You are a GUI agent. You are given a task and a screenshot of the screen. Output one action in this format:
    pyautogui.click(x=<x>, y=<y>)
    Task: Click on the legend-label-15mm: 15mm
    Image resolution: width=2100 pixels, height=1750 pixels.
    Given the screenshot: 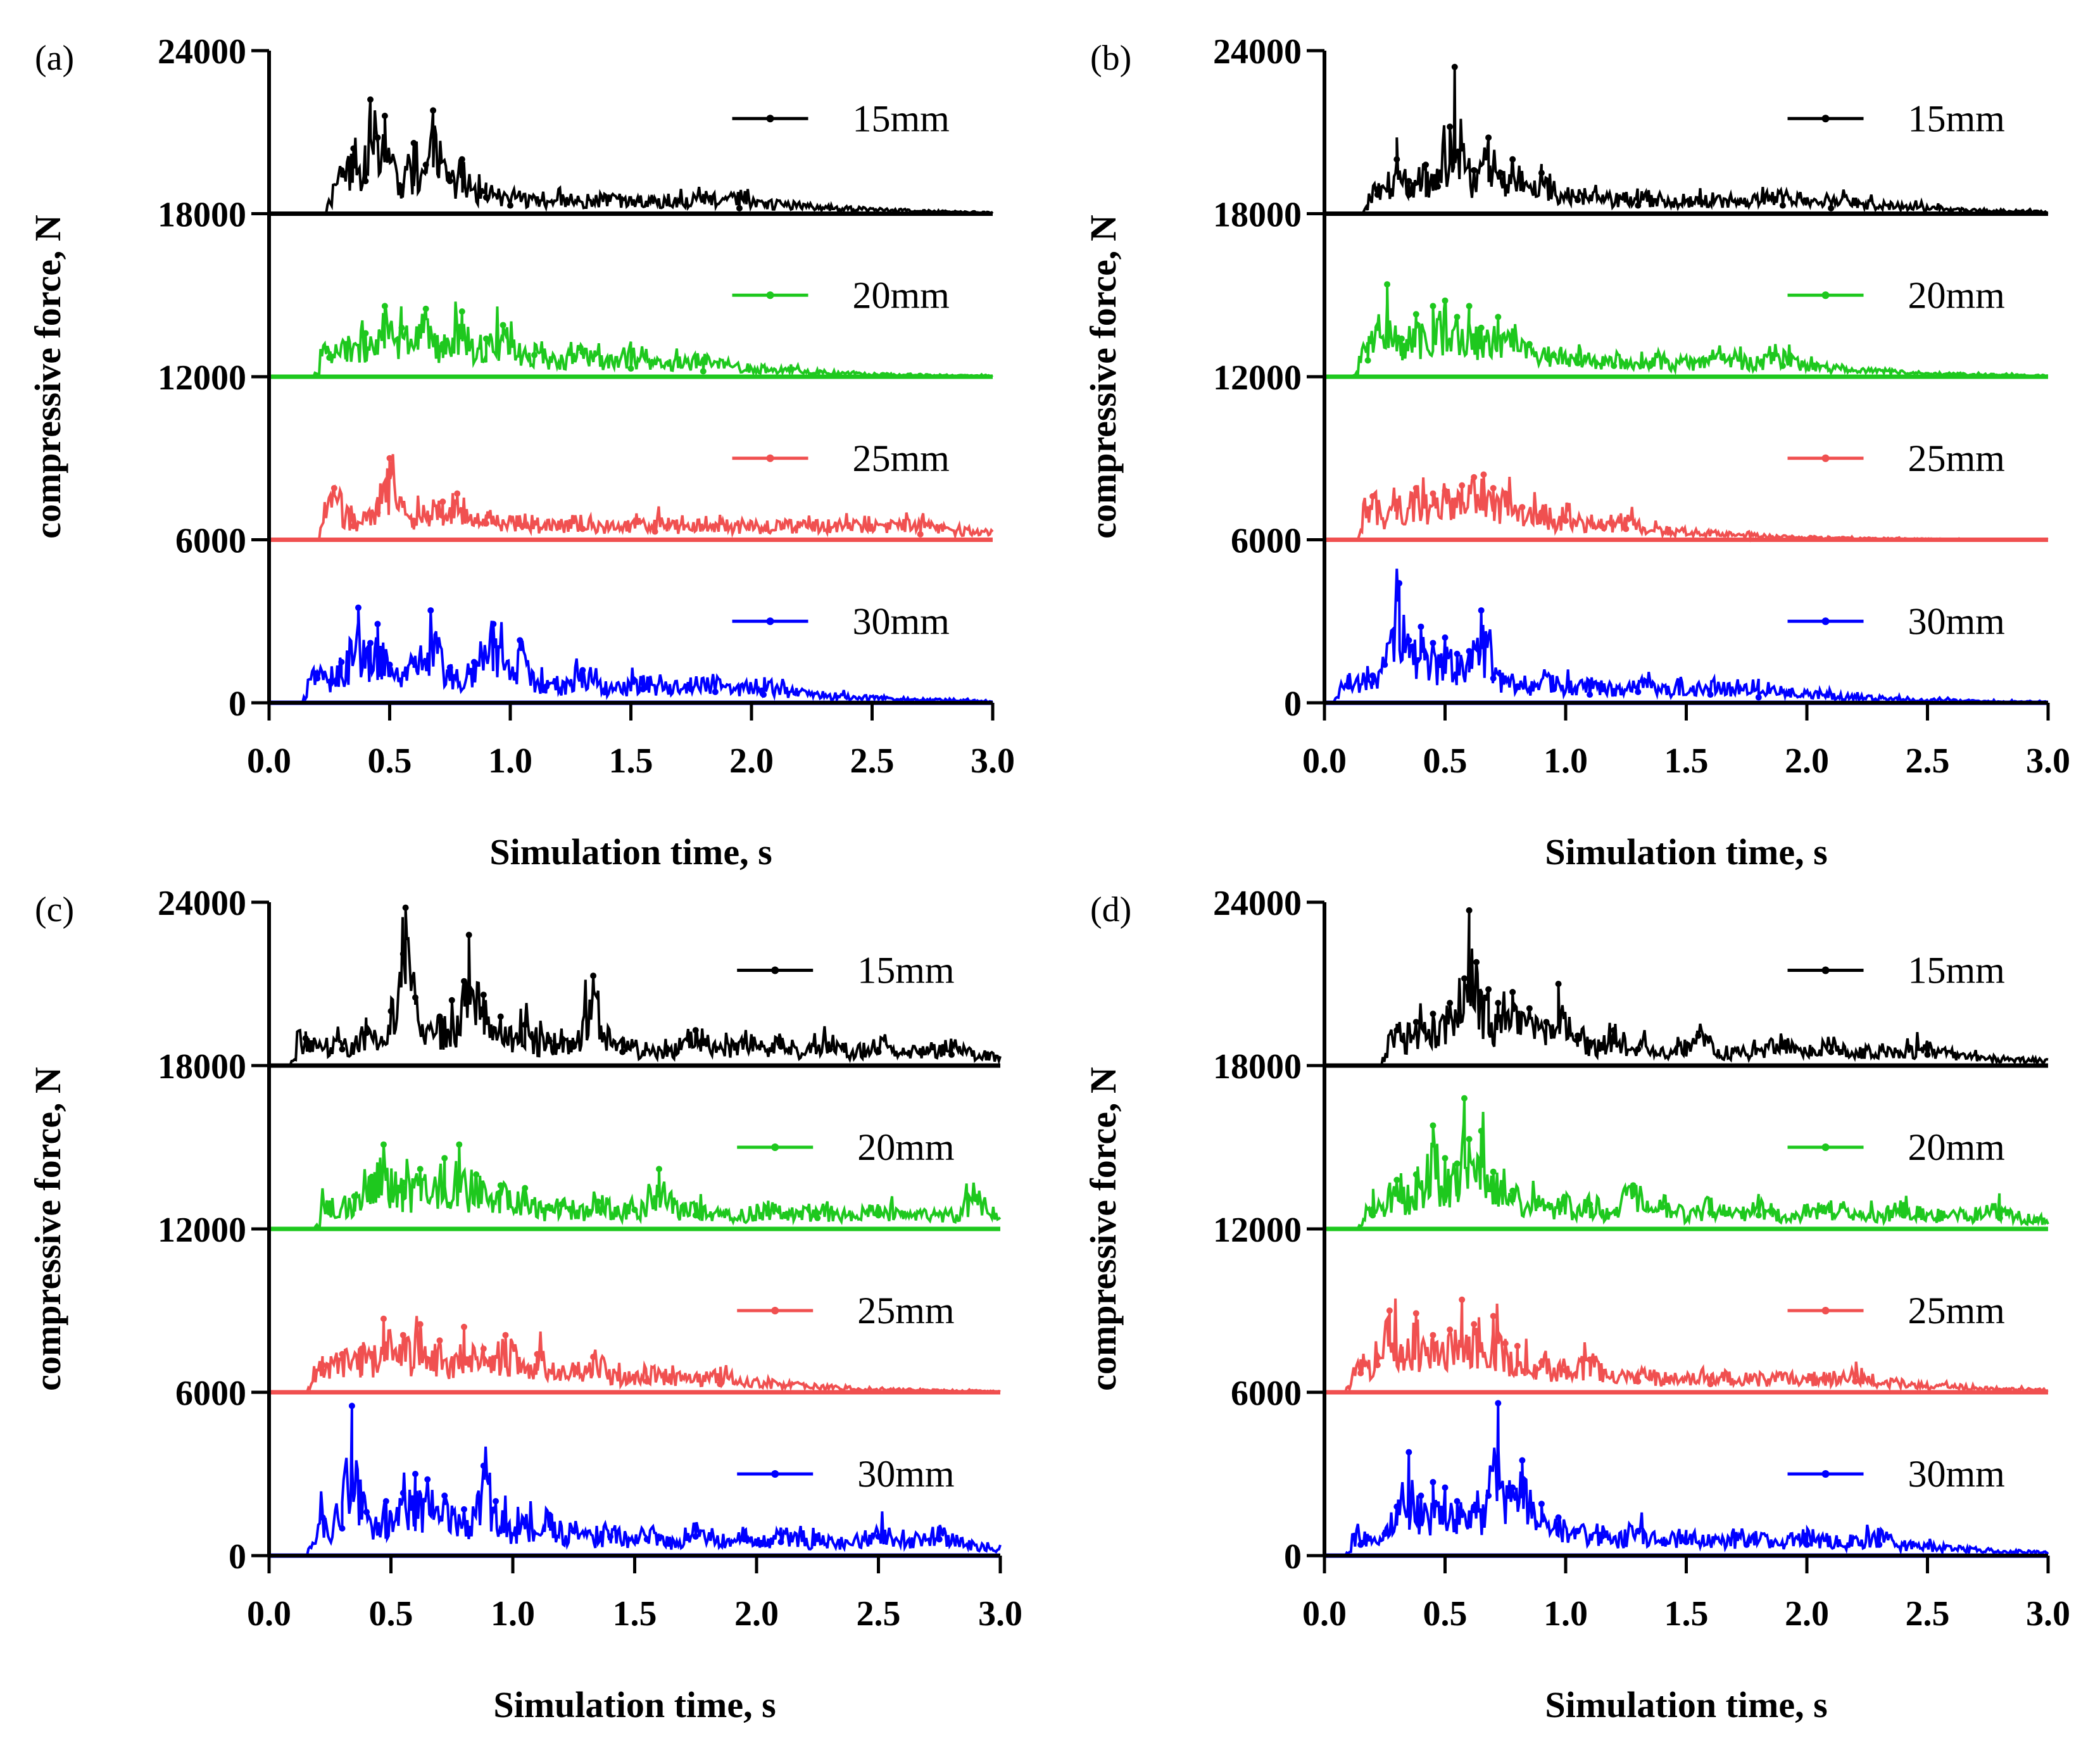 What is the action you would take?
    pyautogui.click(x=905, y=970)
    